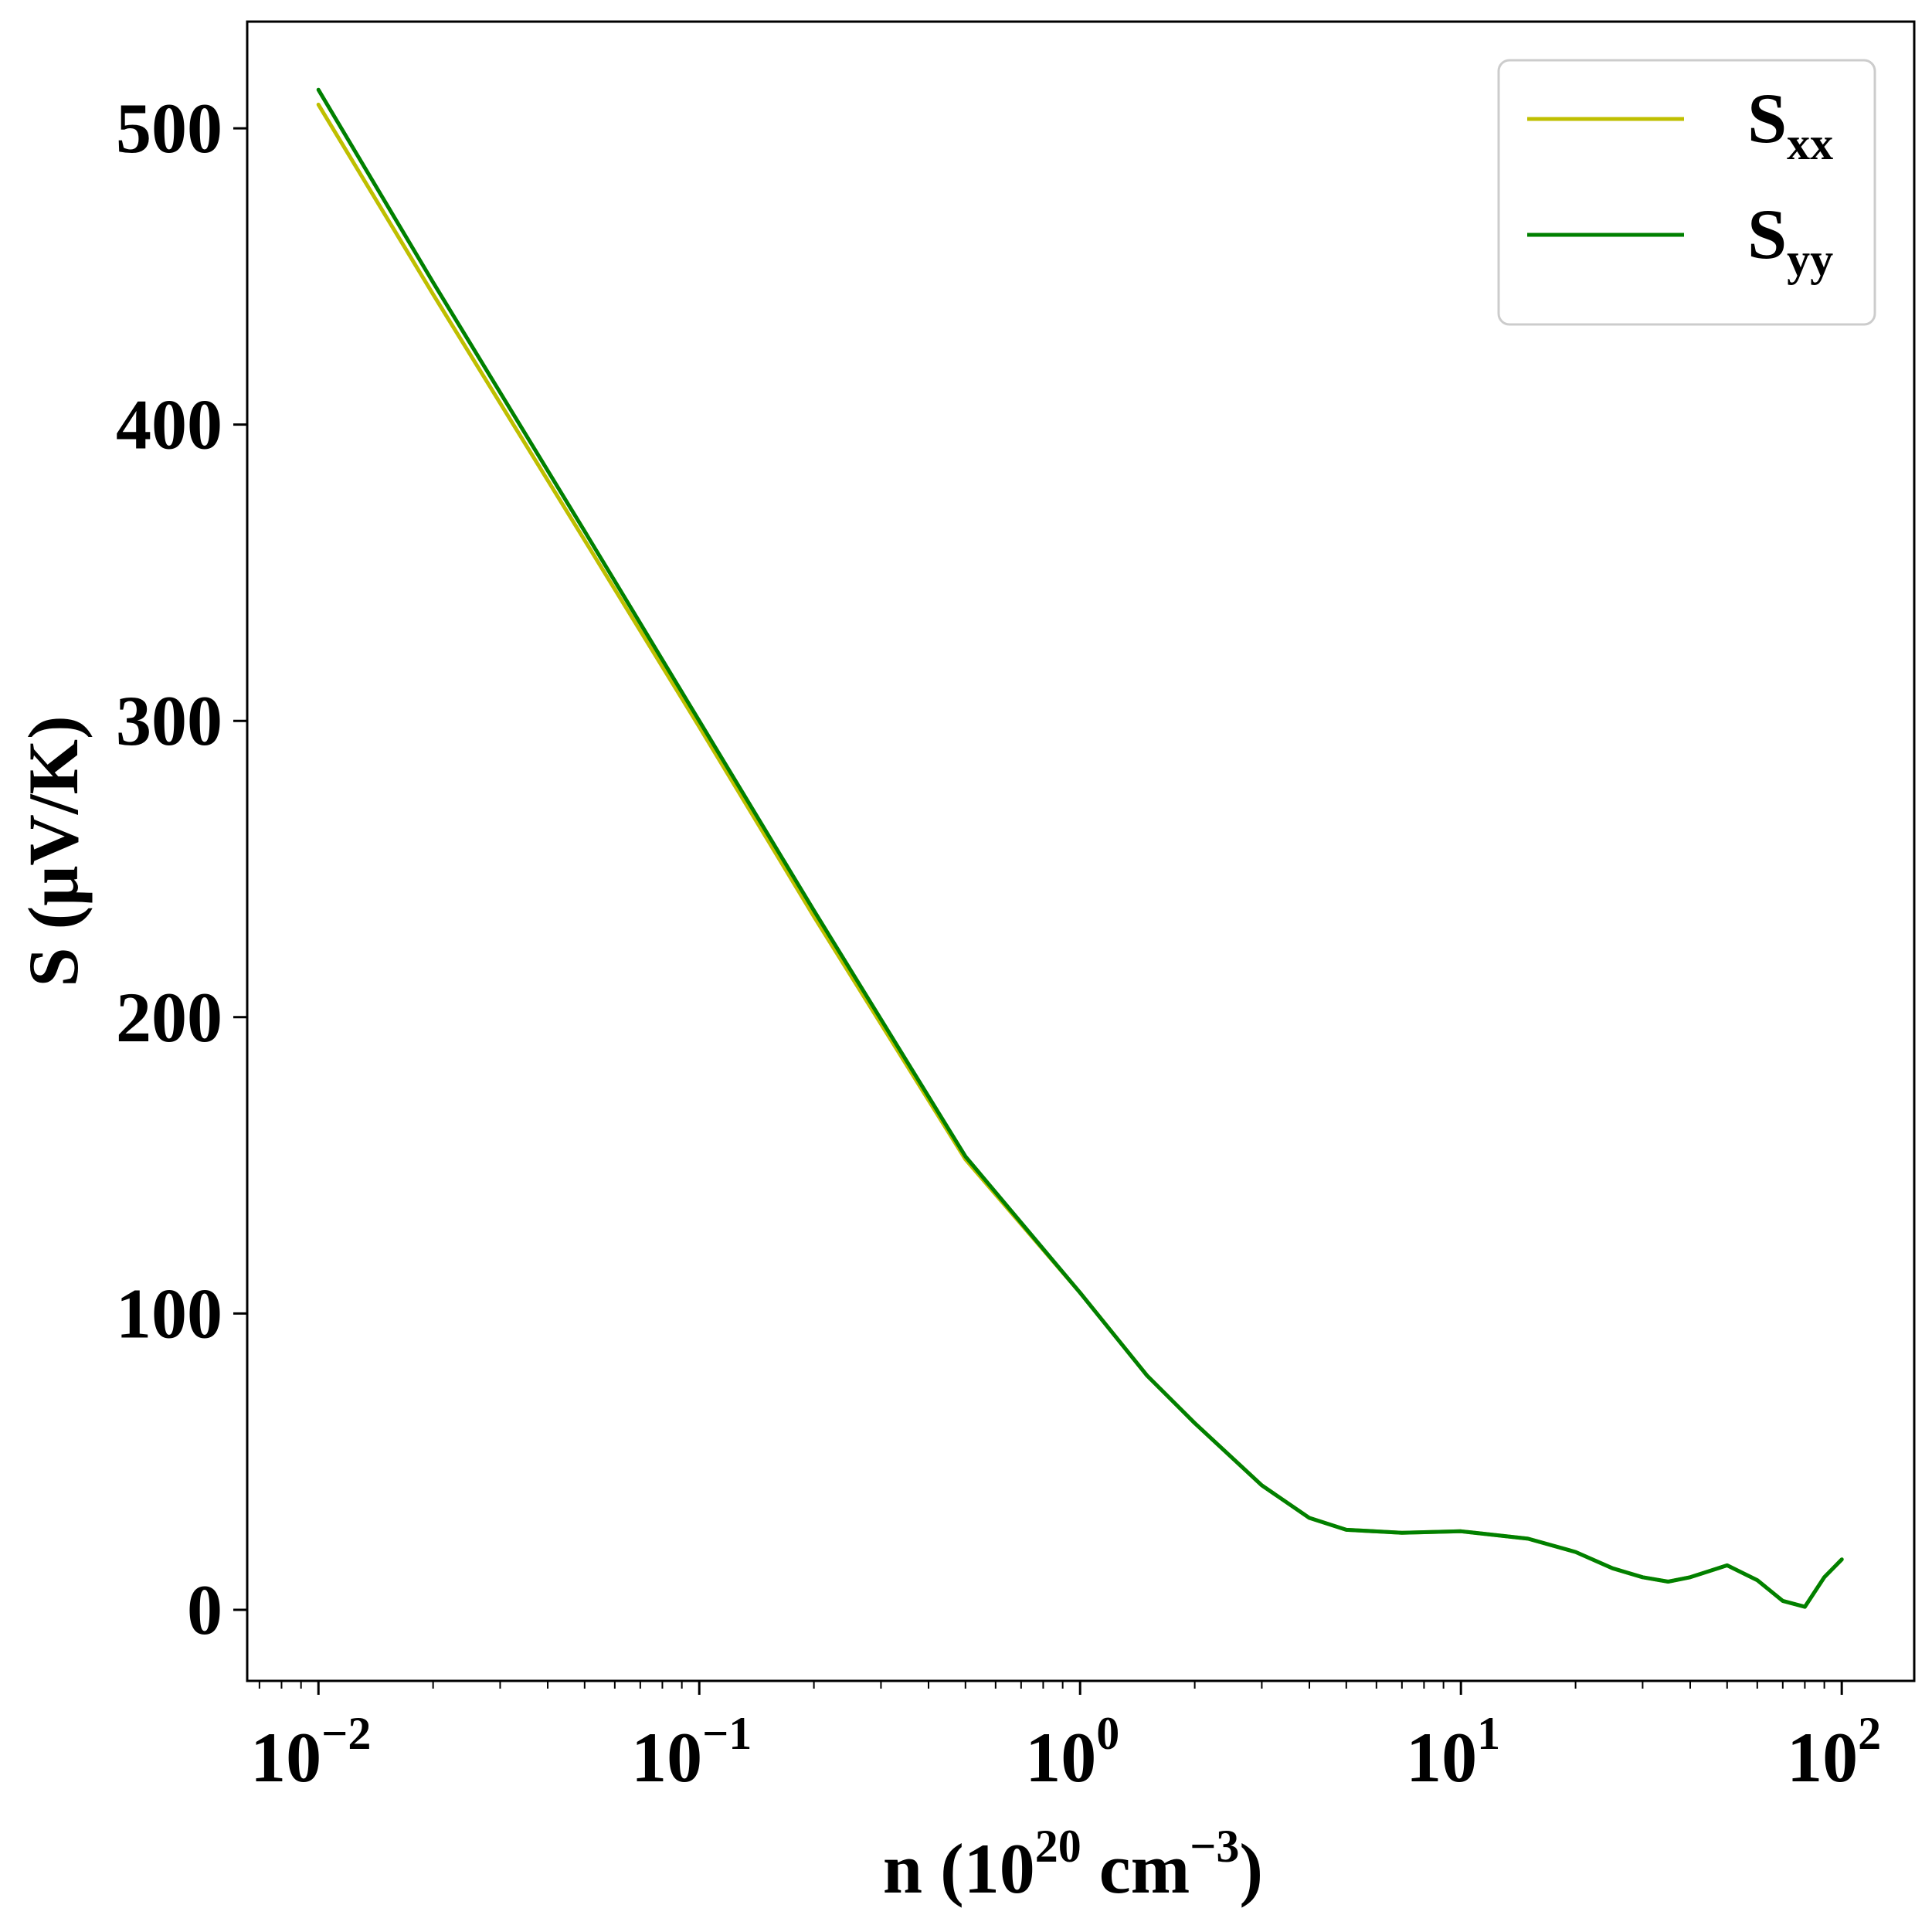 This screenshot has width=1932, height=1925. I want to click on x-axis-title-exponent-1: 20, so click(1058, 1846).